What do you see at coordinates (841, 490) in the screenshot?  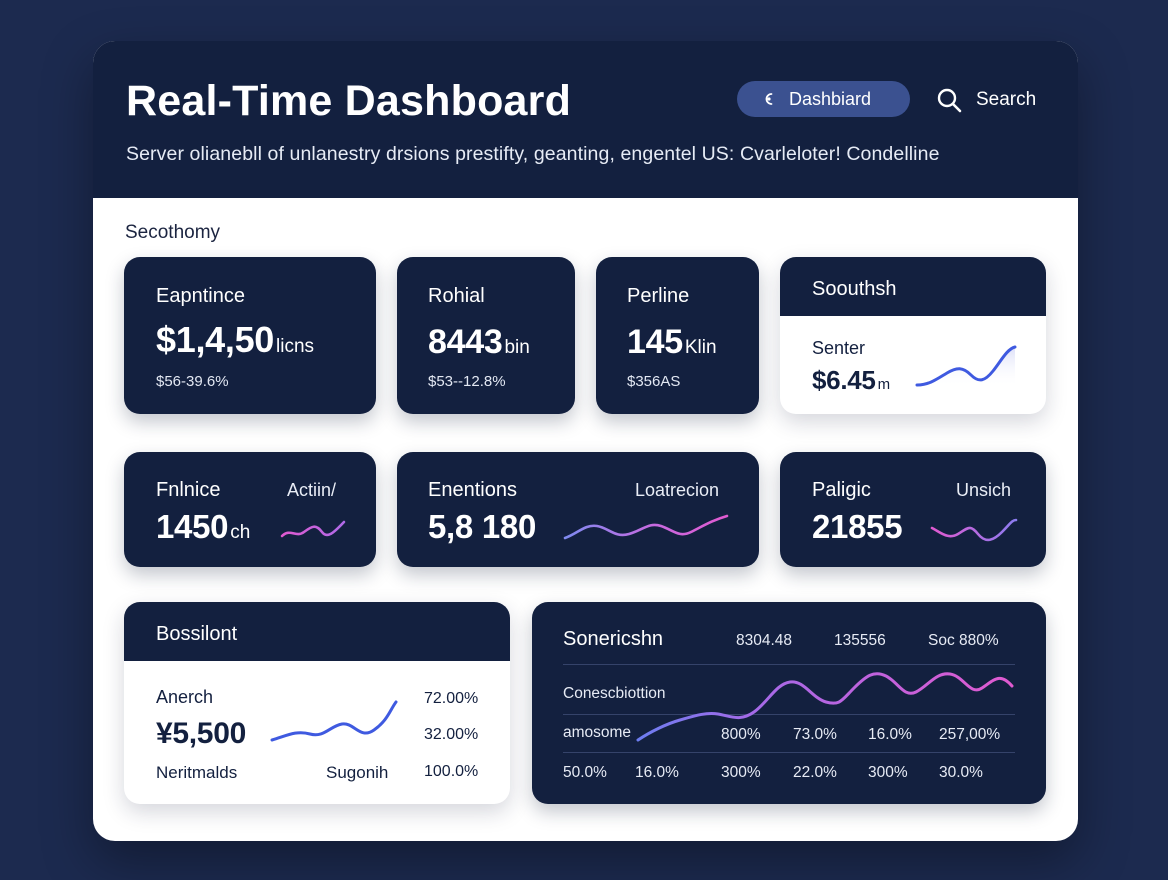 I see `metric-card-label: Paligic` at bounding box center [841, 490].